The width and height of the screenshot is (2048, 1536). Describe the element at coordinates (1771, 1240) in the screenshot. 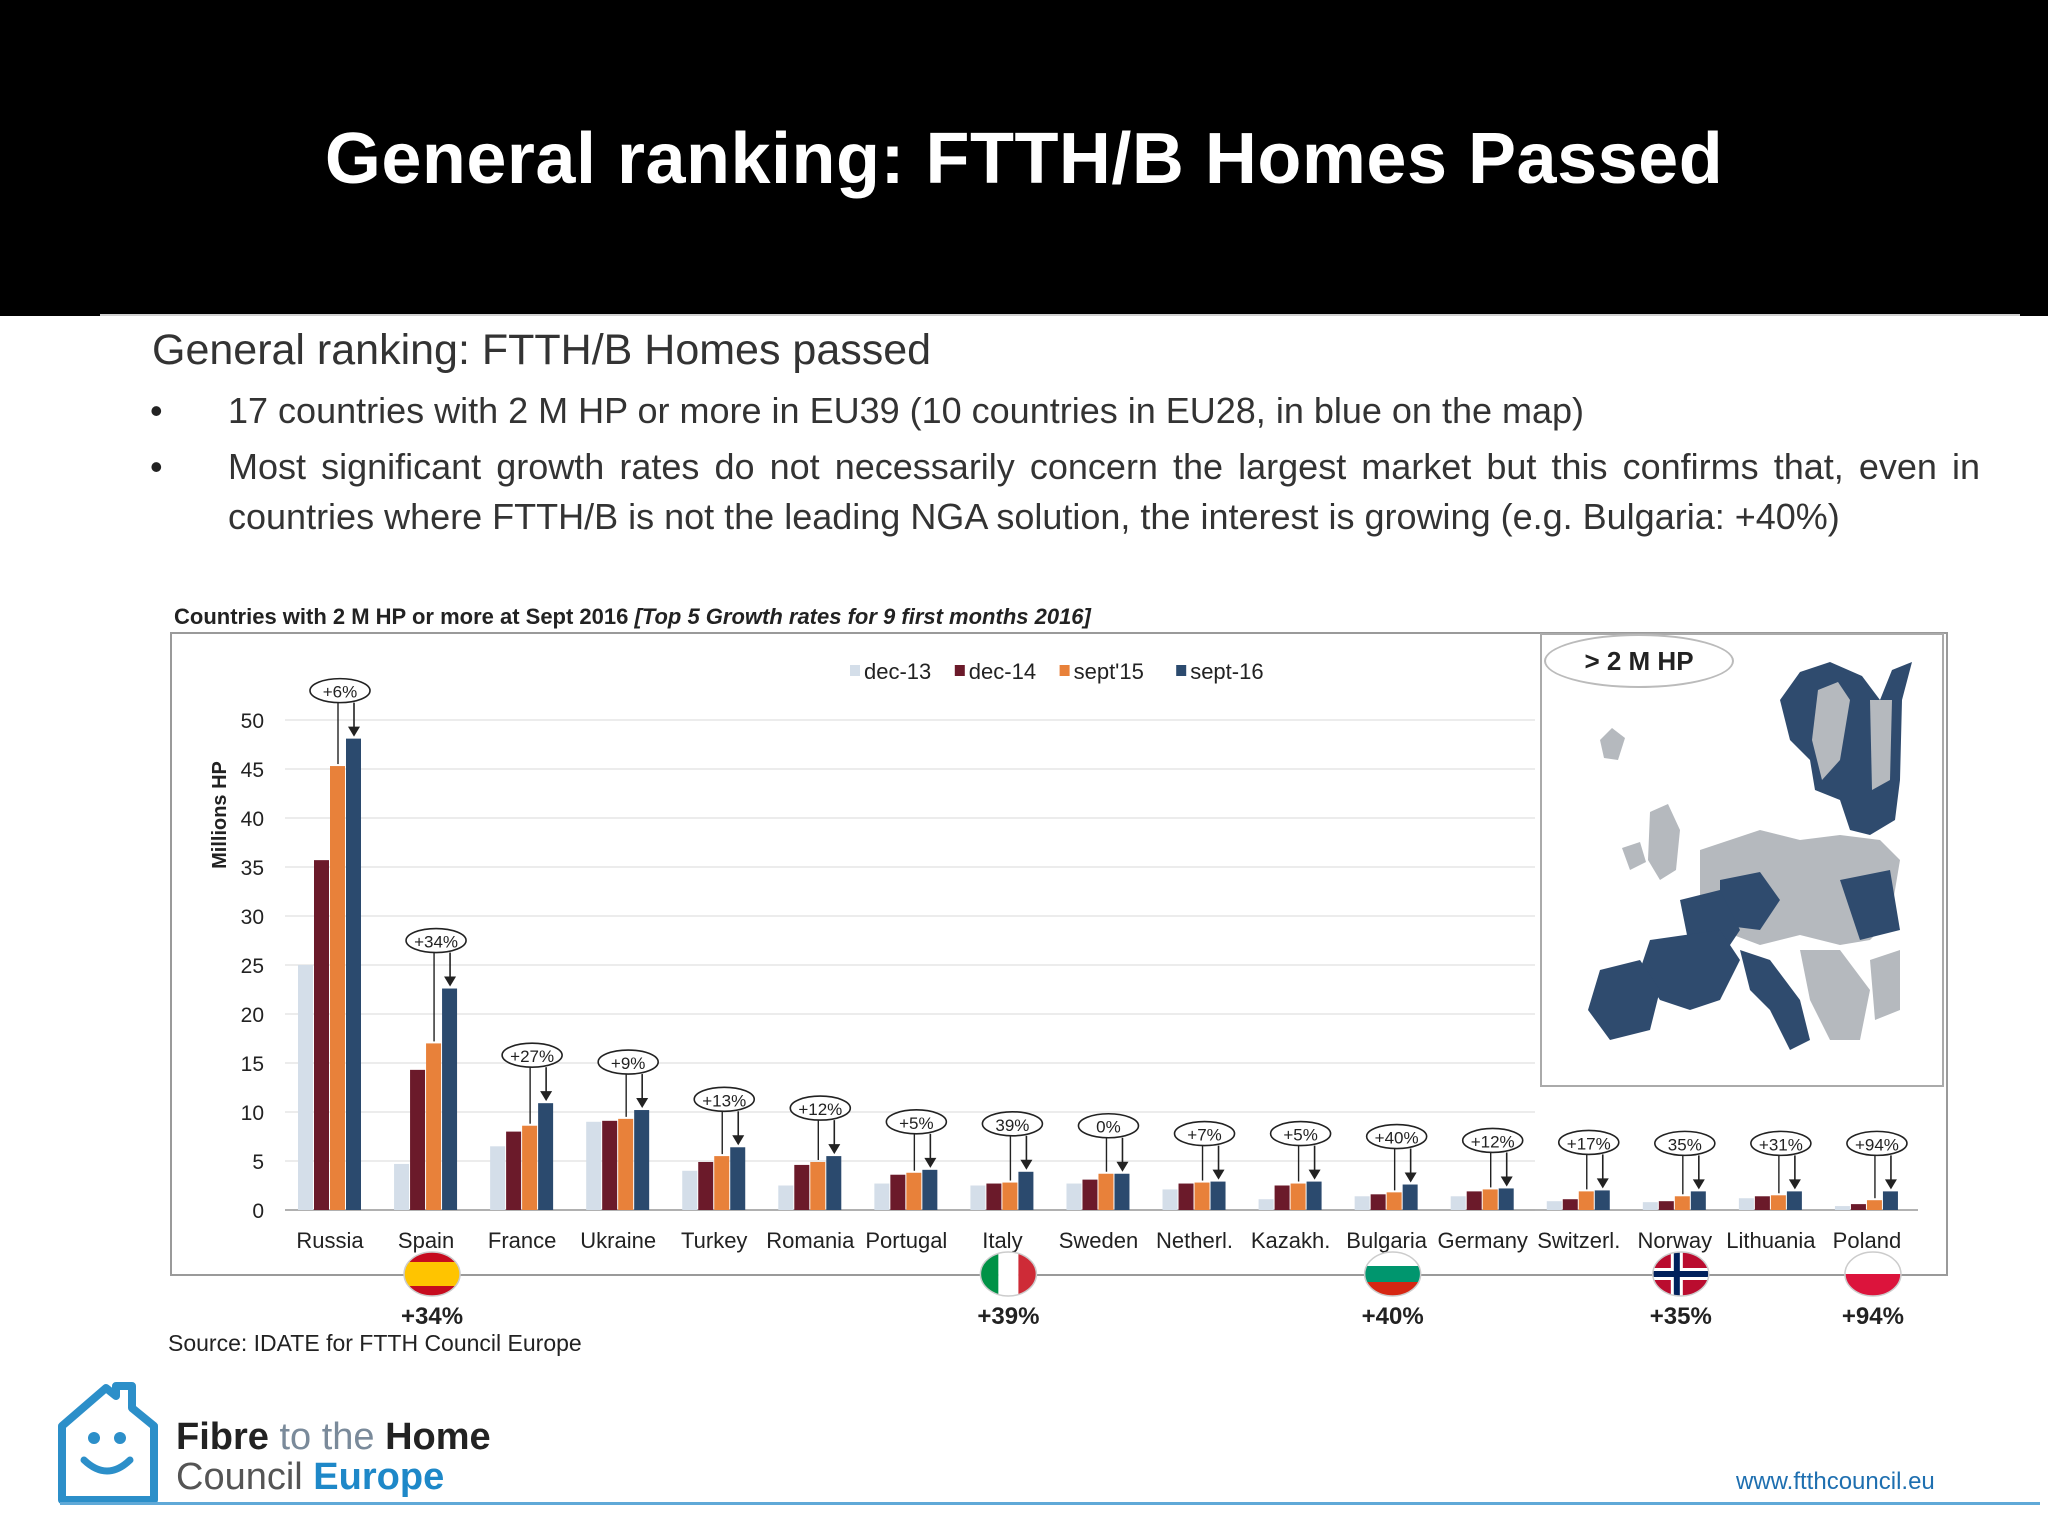

I see `x-tick-label: Lithuania` at that location.